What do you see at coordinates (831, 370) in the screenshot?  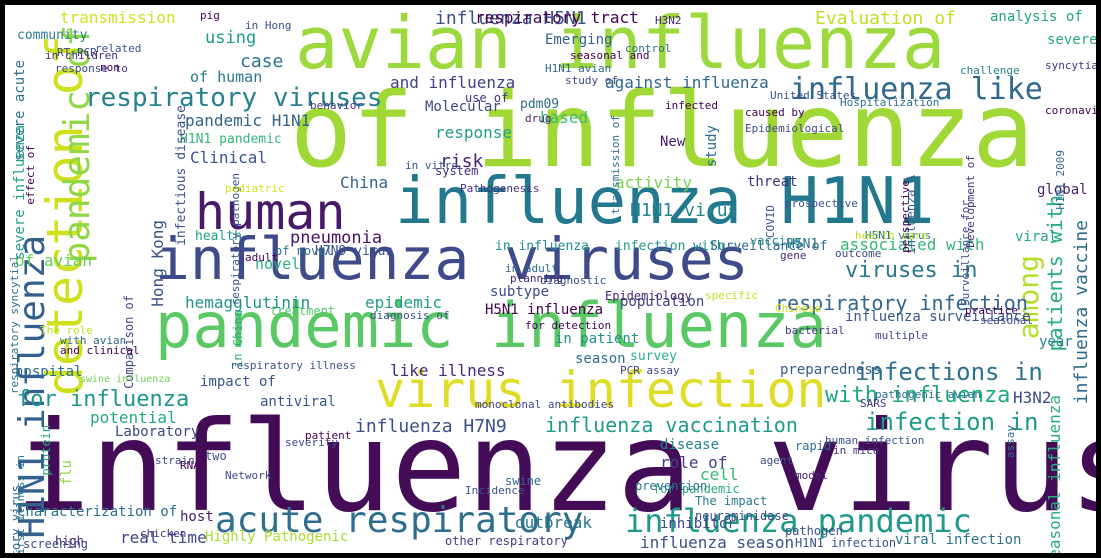 I see `word-preparedness: preparedness` at bounding box center [831, 370].